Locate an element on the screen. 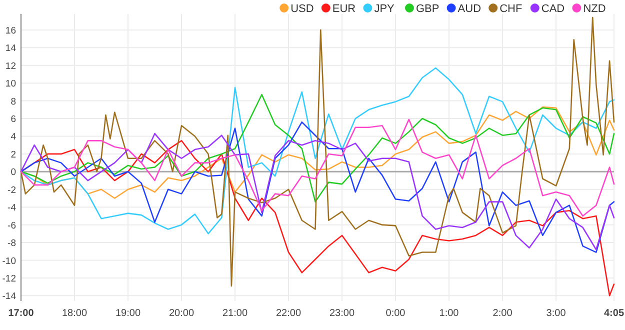 This screenshot has width=625, height=330. y-tick-label: 4 is located at coordinates (13, 137).